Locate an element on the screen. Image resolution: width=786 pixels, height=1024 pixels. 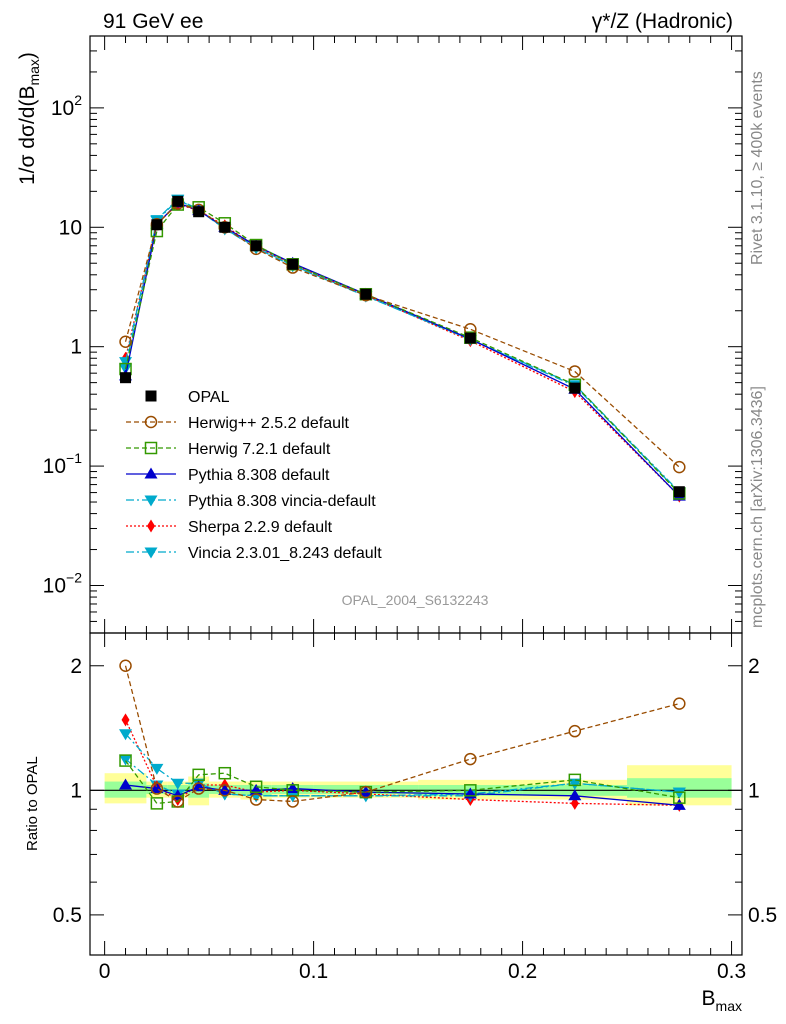
ratio-point-vincia is located at coordinates (126, 760).